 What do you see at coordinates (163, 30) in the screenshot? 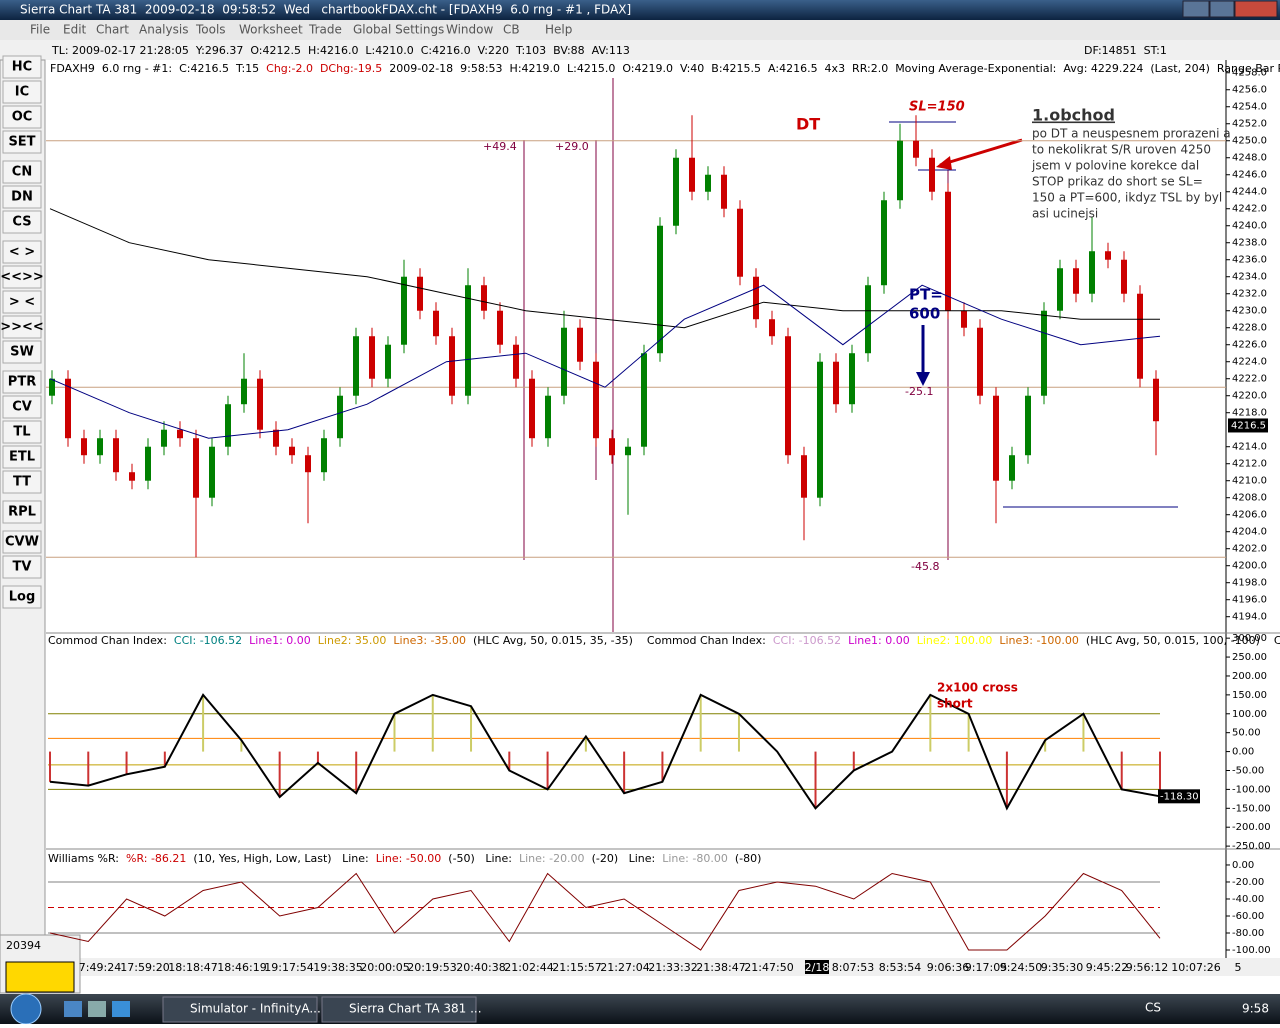
I see `menu-item: Analysis` at bounding box center [163, 30].